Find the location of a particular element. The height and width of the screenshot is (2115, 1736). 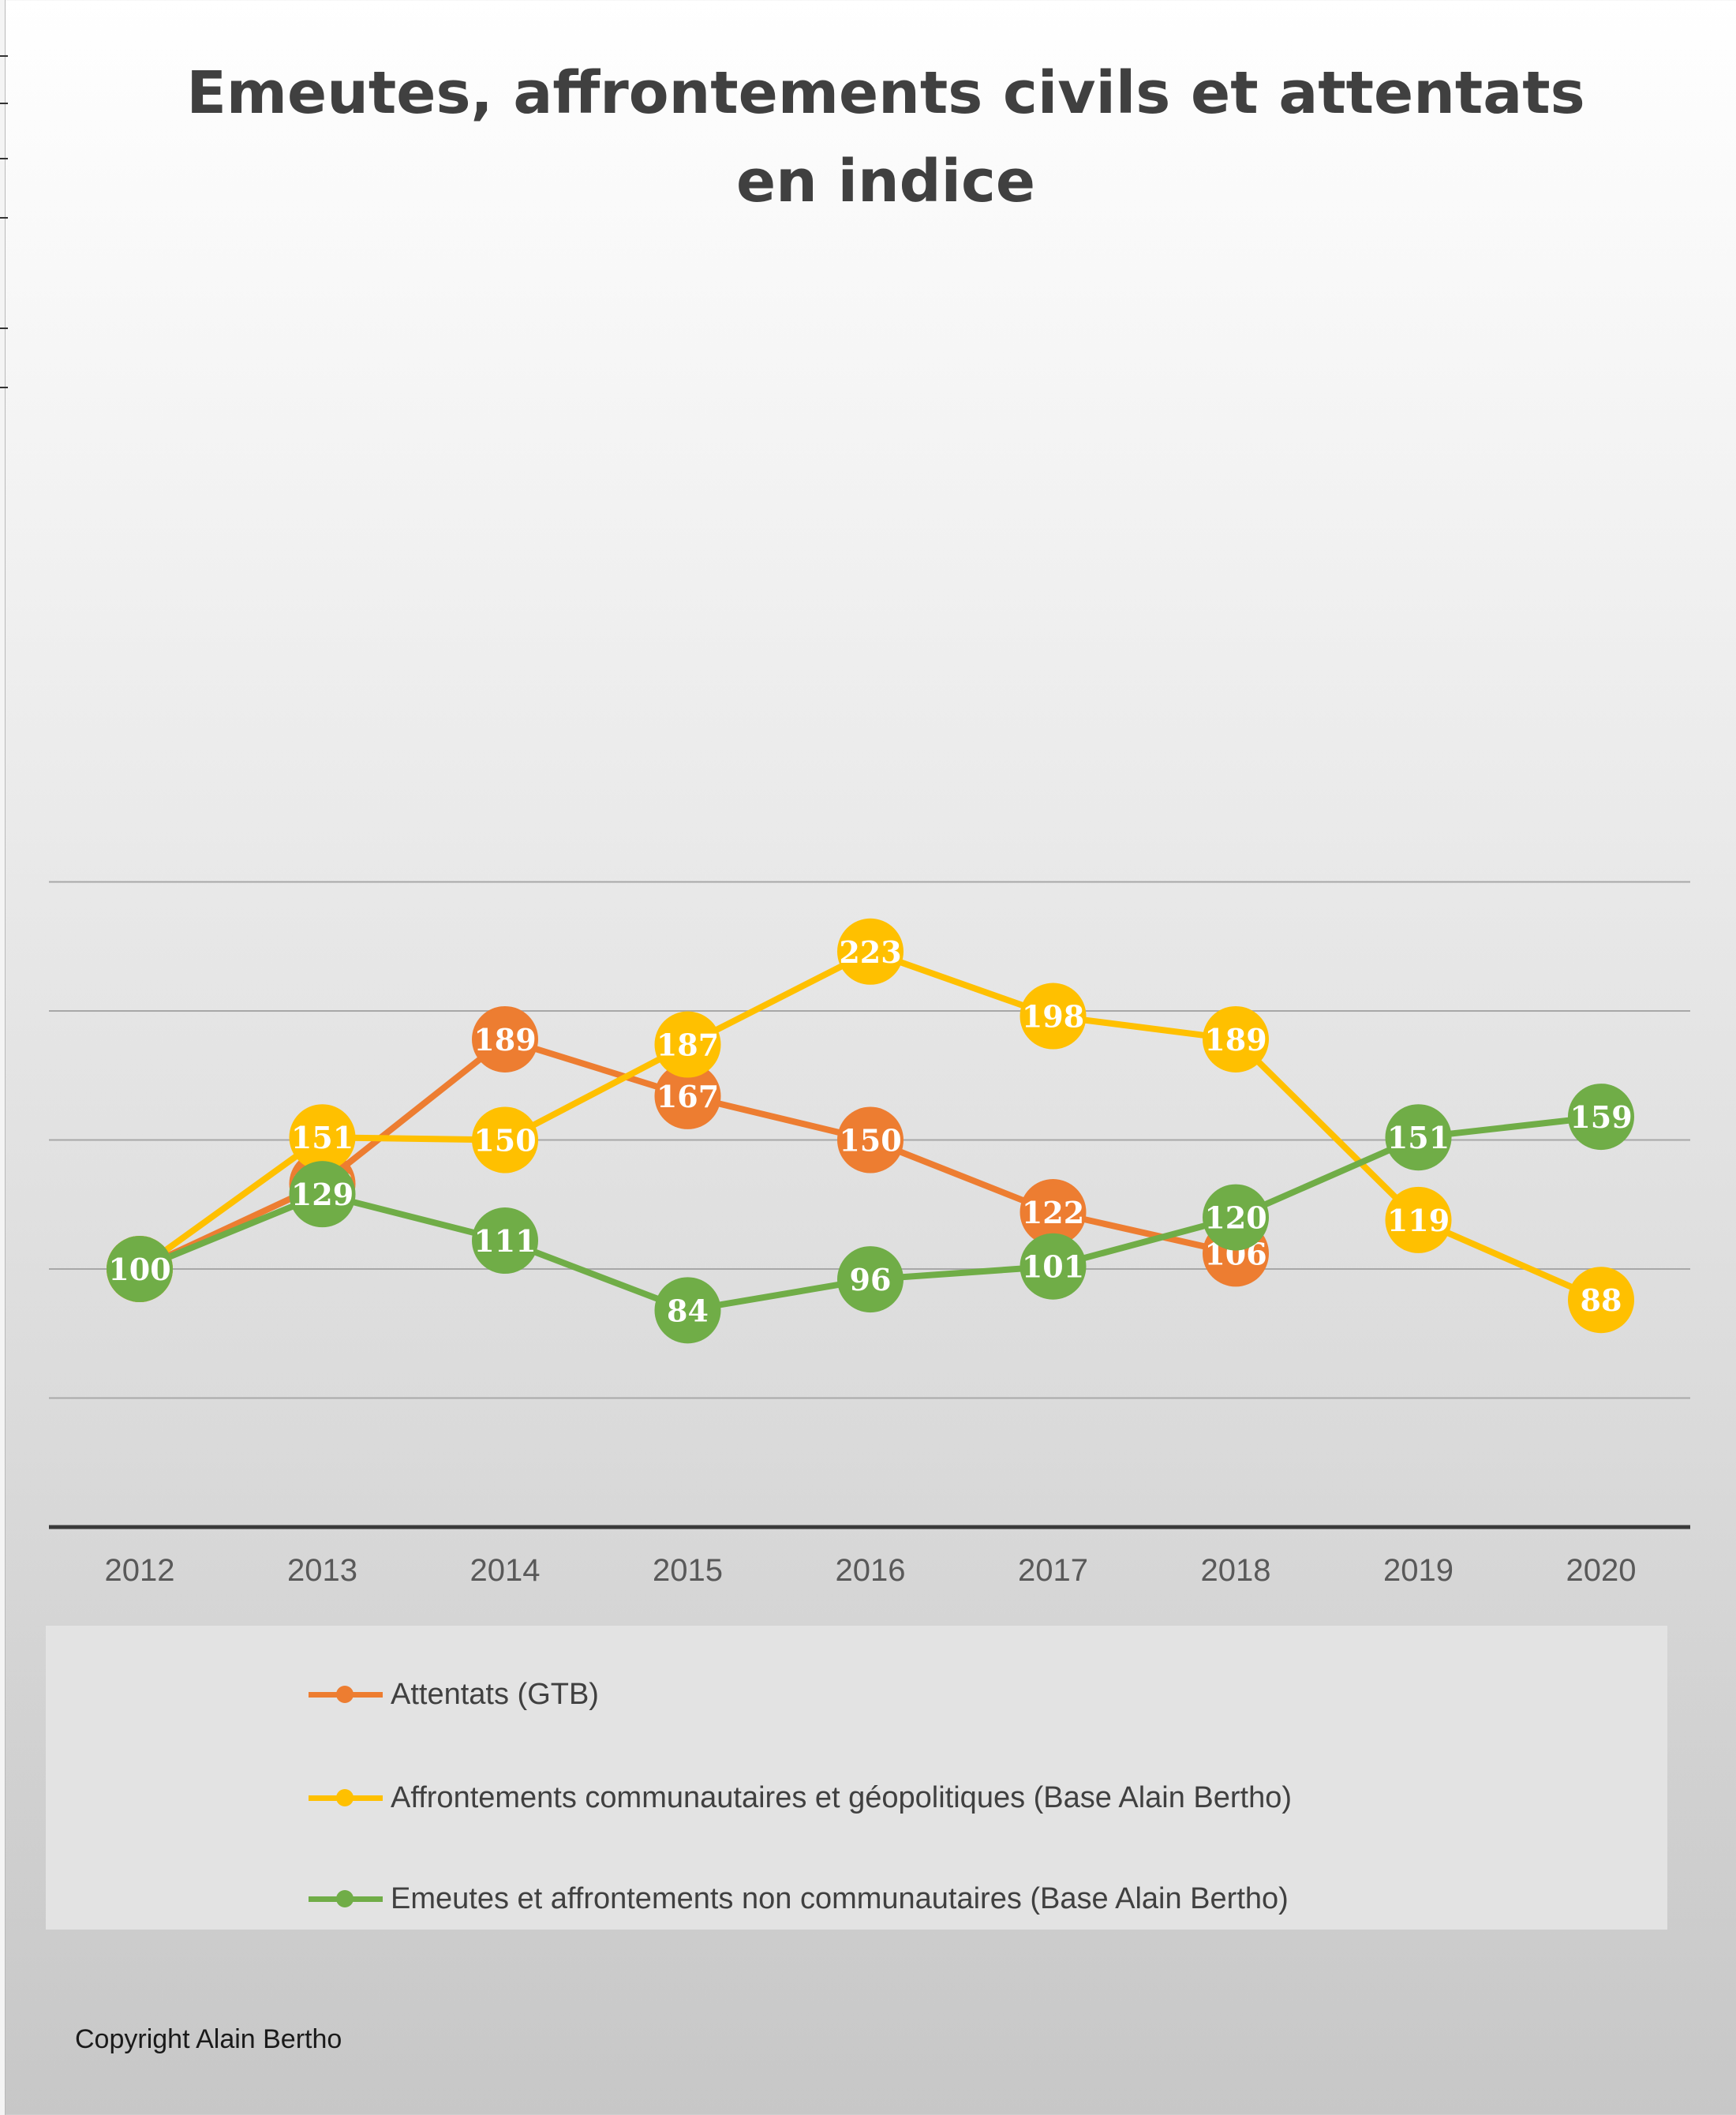

data-label: 122 is located at coordinates (1053, 1212).